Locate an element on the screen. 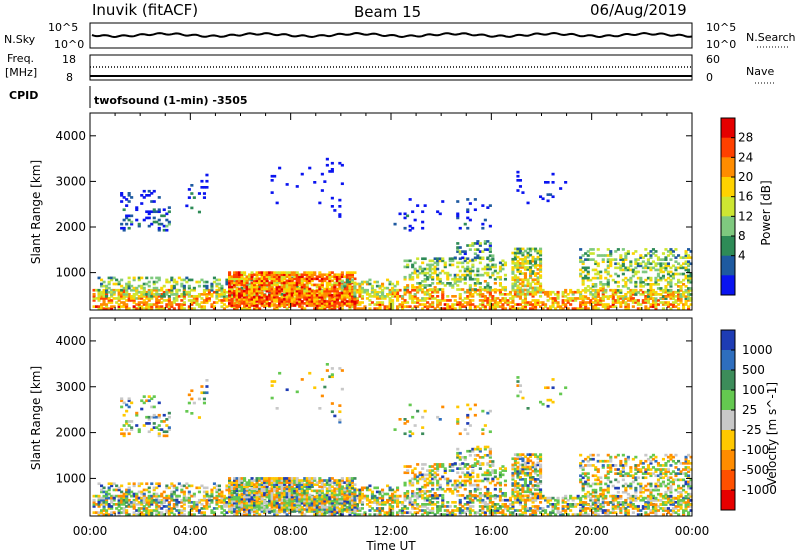 The image size is (800, 554). nave-label: Nave is located at coordinates (760, 71).